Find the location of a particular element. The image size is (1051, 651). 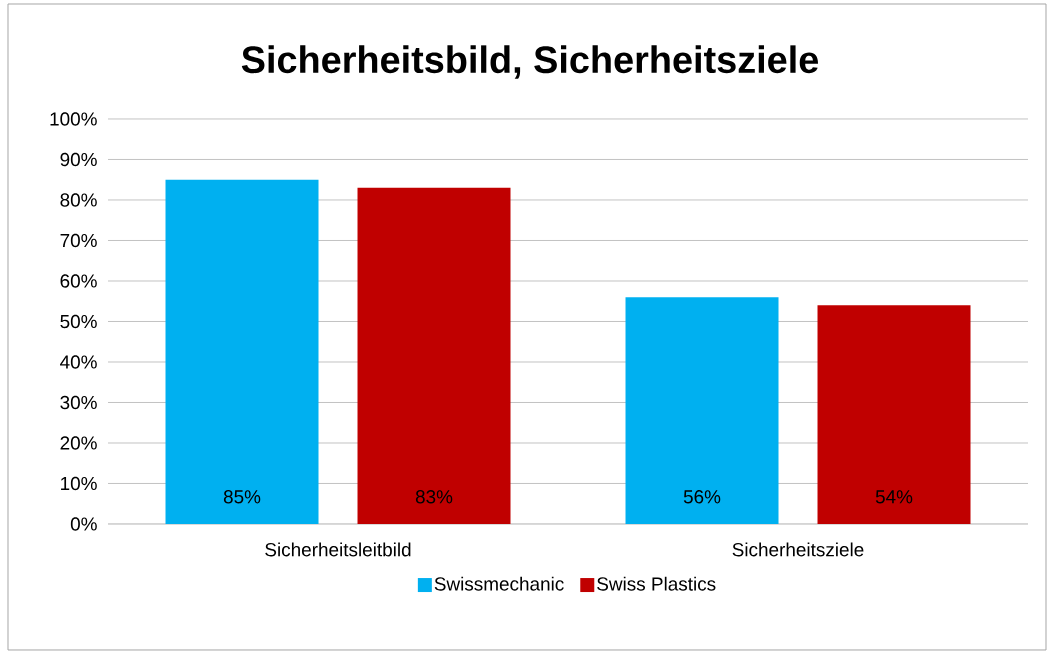

x-tick-label: Sicherheitsleitbild is located at coordinates (338, 549).